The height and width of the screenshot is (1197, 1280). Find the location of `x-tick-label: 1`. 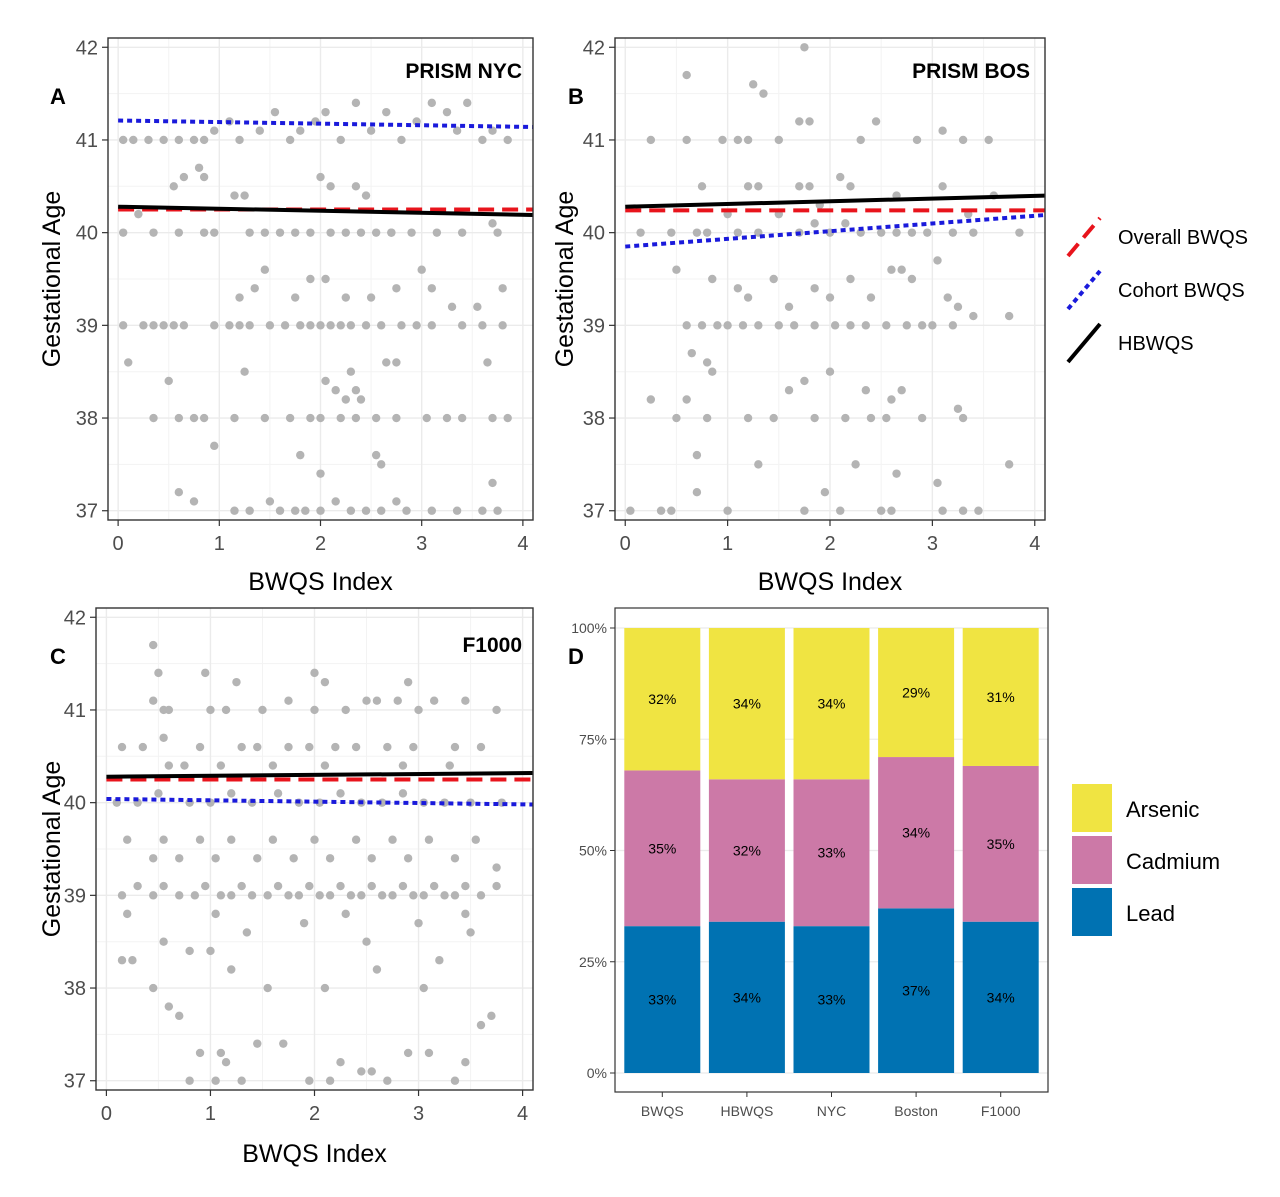

x-tick-label: 1 is located at coordinates (727, 544).